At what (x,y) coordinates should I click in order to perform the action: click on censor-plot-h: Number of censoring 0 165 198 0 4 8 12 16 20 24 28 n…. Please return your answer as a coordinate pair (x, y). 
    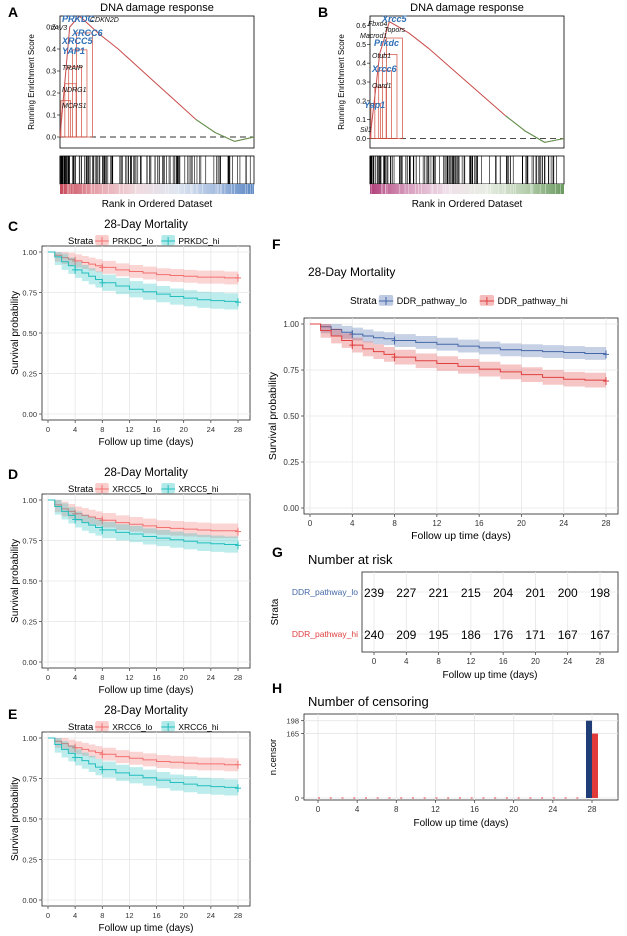
    Looking at the image, I should click on (443, 761).